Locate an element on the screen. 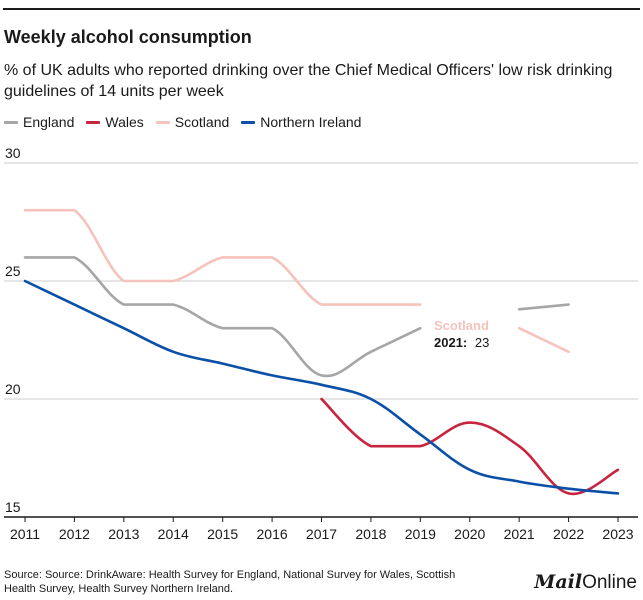 The width and height of the screenshot is (643, 600). annotation-value: 2021: 23 is located at coordinates (461, 342).